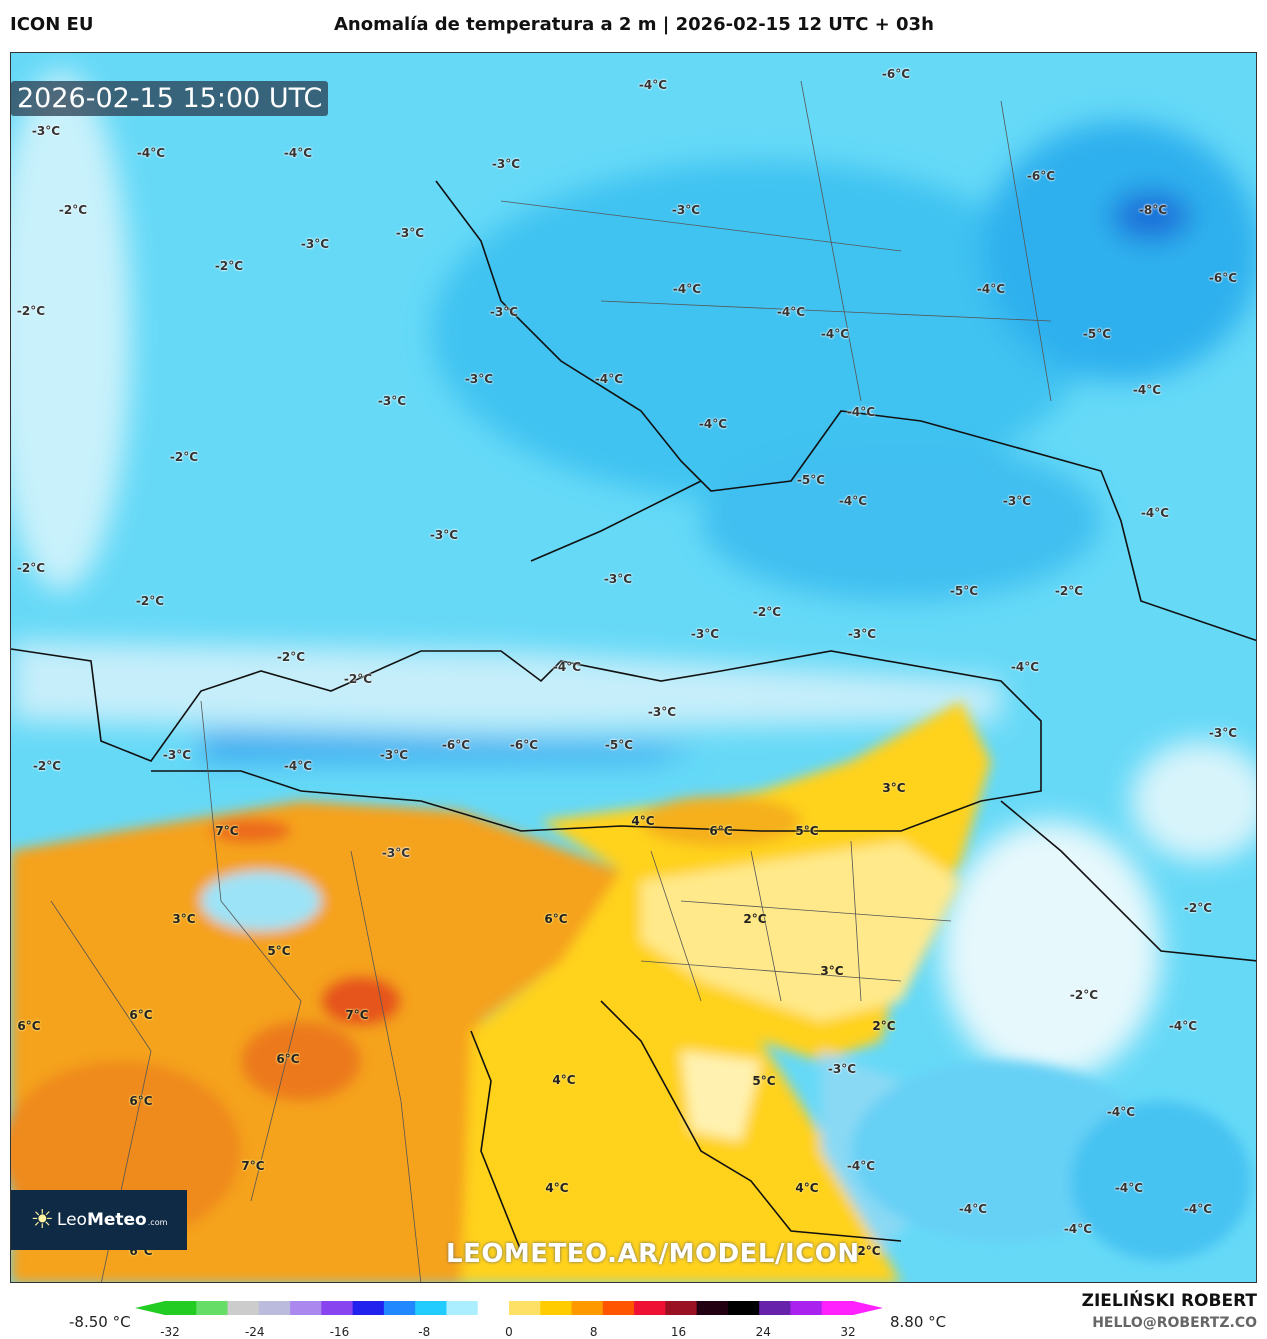 This screenshot has height=1339, width=1267. I want to click on colorbar-tick: -16, so click(339, 1332).